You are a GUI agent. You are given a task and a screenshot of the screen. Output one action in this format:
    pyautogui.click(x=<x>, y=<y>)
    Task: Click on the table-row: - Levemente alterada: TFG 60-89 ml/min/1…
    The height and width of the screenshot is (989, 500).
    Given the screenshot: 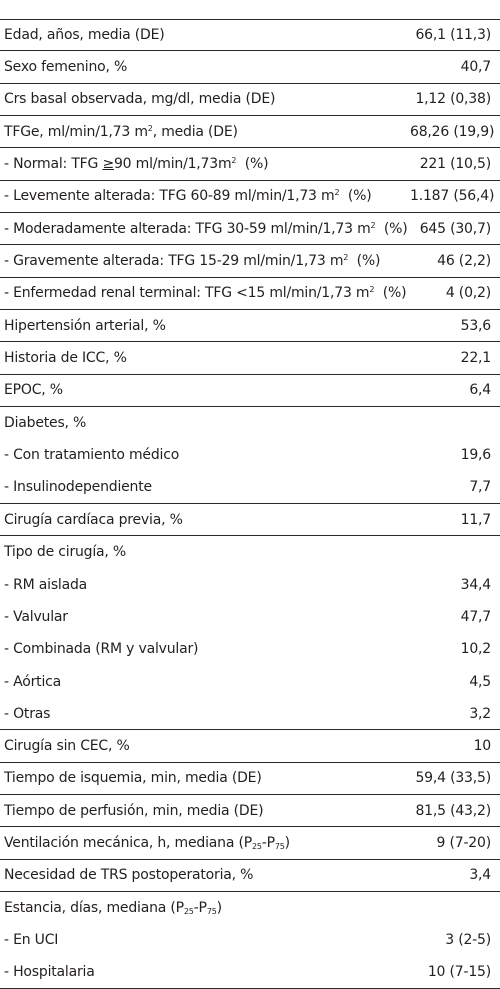 What is the action you would take?
    pyautogui.click(x=250, y=197)
    